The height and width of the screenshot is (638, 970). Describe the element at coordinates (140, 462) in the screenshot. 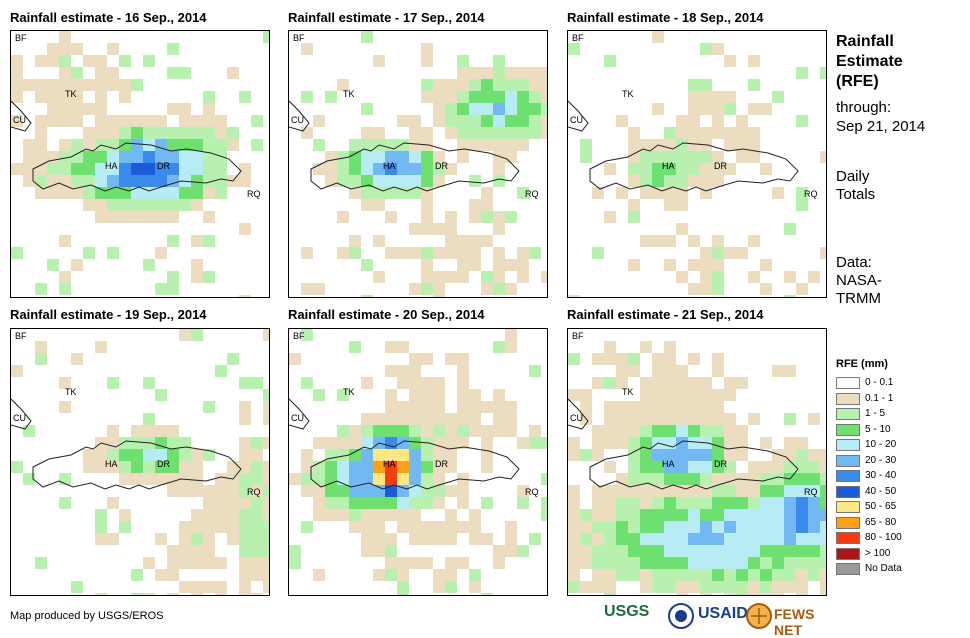

I see `rainfall-map-19: BF CU TK HA DR RQ` at that location.